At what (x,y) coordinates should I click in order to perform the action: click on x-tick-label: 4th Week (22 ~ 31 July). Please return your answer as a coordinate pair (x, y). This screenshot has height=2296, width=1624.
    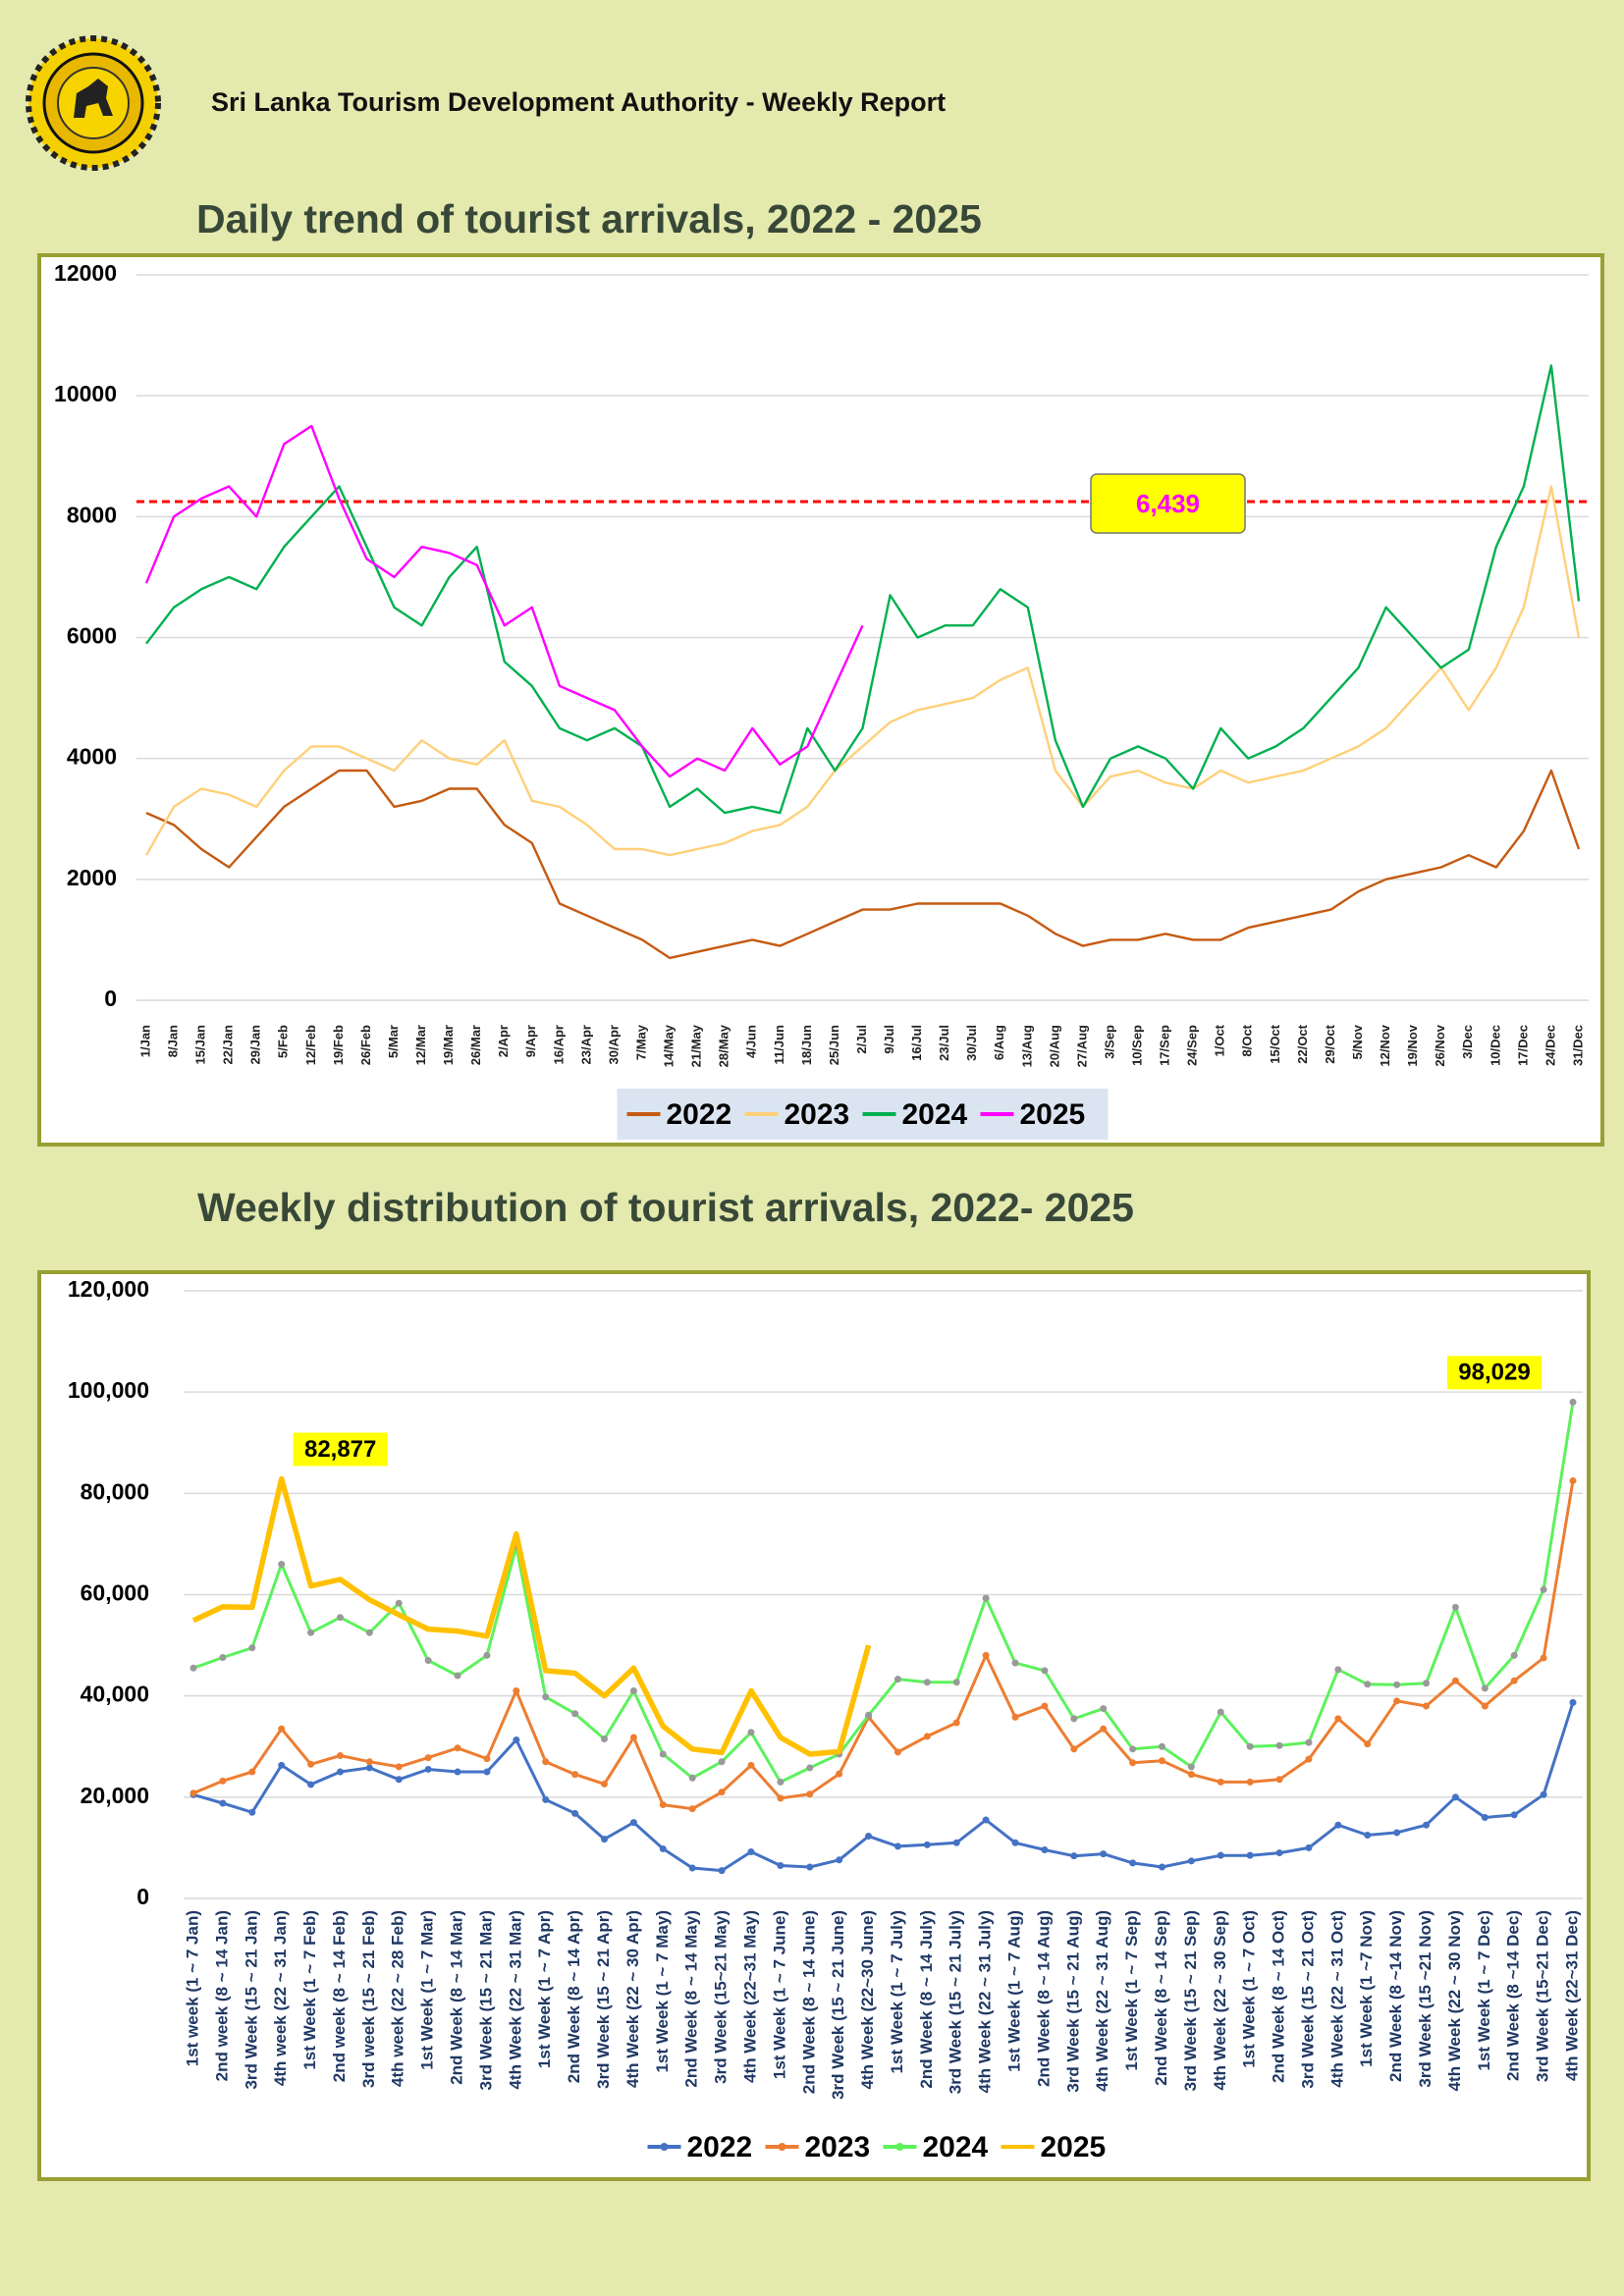
    Looking at the image, I should click on (985, 2001).